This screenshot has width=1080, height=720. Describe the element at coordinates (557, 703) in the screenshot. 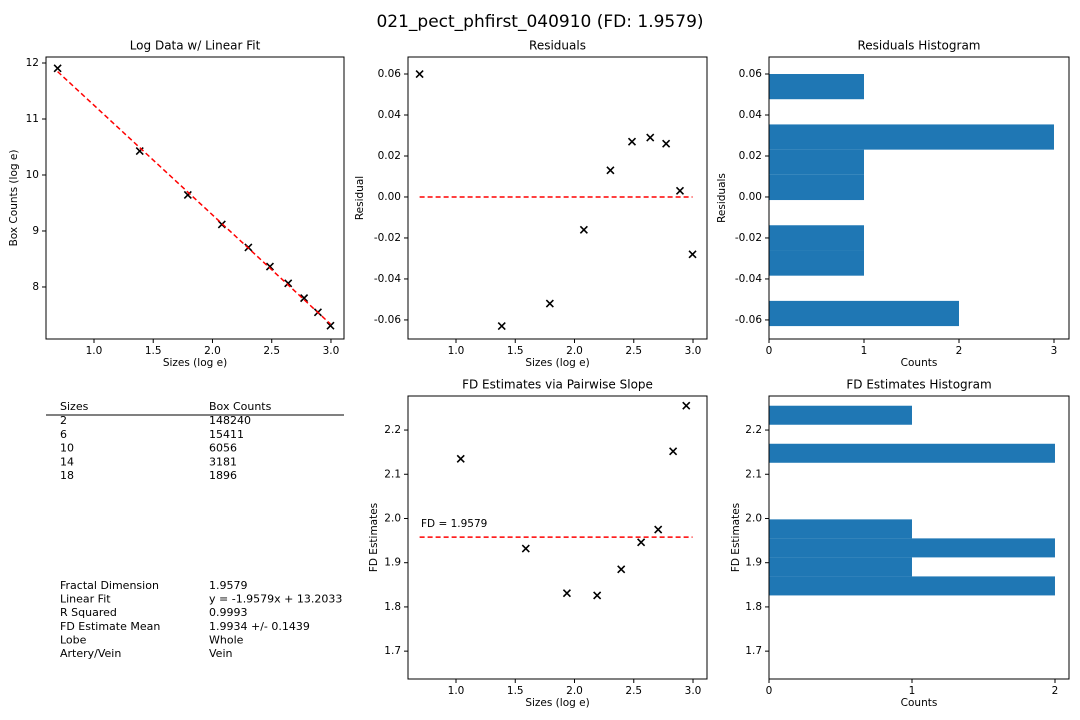

I see `x-axis-label: Sizes (log e)` at that location.